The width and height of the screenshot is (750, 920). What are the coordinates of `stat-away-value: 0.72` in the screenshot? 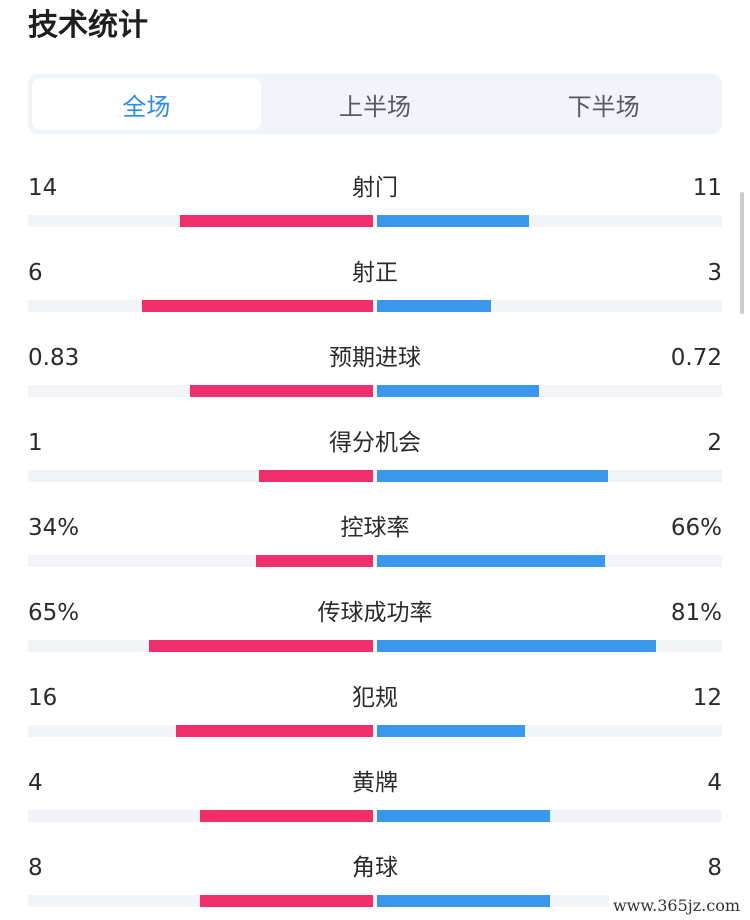 It's located at (696, 358).